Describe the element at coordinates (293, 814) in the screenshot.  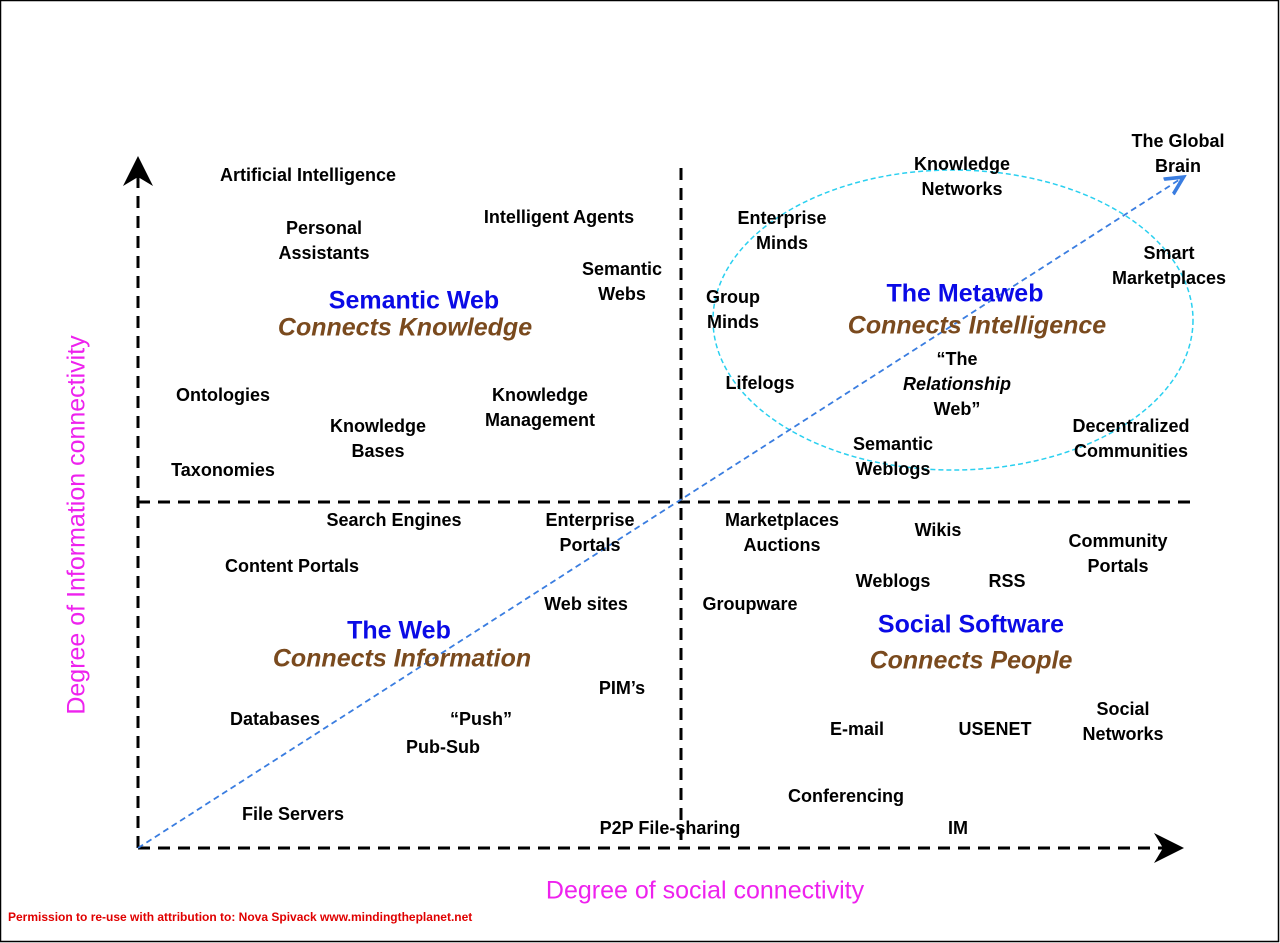
I see `item-label: File Servers` at that location.